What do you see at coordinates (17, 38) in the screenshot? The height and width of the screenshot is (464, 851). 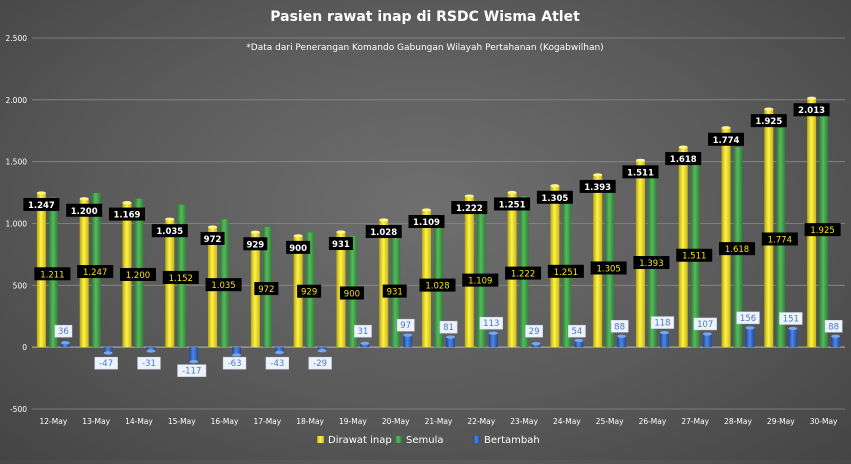 I see `y-tick-label: 2.500` at bounding box center [17, 38].